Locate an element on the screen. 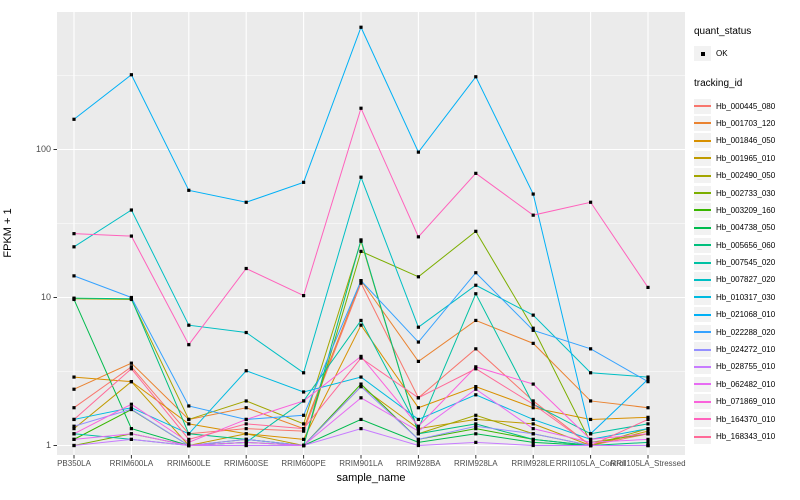 This screenshot has height=500, width=800. legend-entry-Hb_001965_010: Hb_001965_010 is located at coordinates (747, 158).